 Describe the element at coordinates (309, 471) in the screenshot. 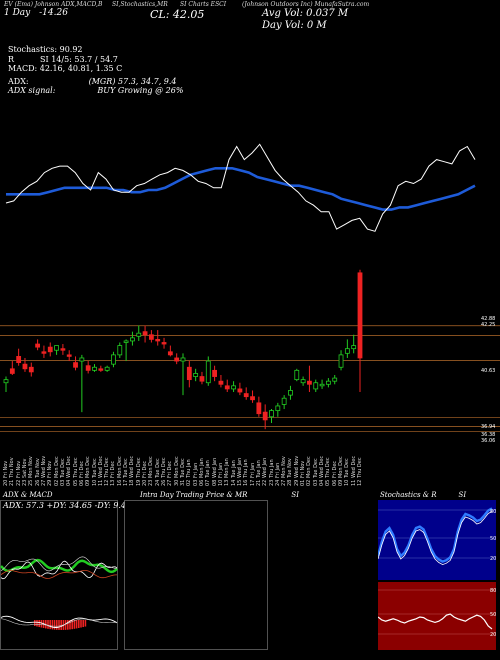

I see `date-label: 02 Mon Dec` at that location.